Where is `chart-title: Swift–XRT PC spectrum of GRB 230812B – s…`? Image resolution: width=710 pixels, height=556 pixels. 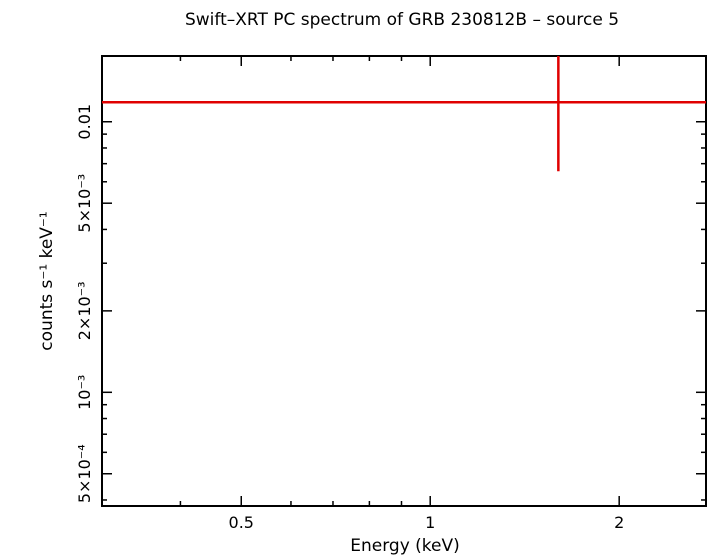
chart-title: Swift–XRT PC spectrum of GRB 230812B – s… is located at coordinates (402, 20).